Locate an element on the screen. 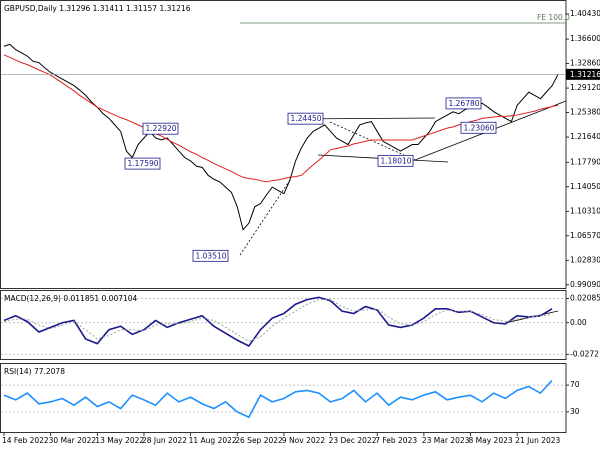 The image size is (600, 450). price-label: 1.22920 is located at coordinates (161, 128).